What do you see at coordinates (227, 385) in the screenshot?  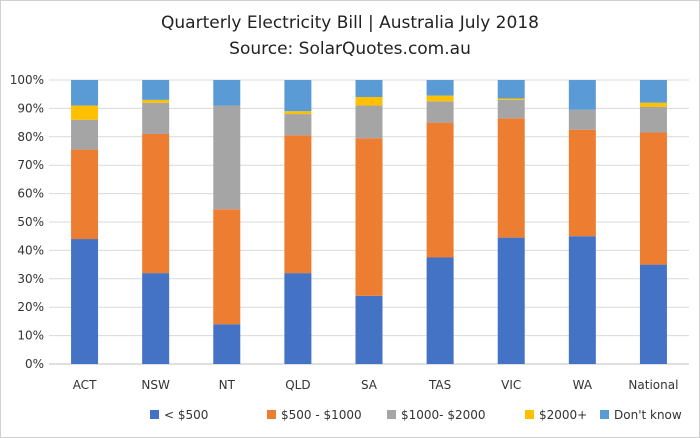 I see `x-tick-label: NT` at bounding box center [227, 385].